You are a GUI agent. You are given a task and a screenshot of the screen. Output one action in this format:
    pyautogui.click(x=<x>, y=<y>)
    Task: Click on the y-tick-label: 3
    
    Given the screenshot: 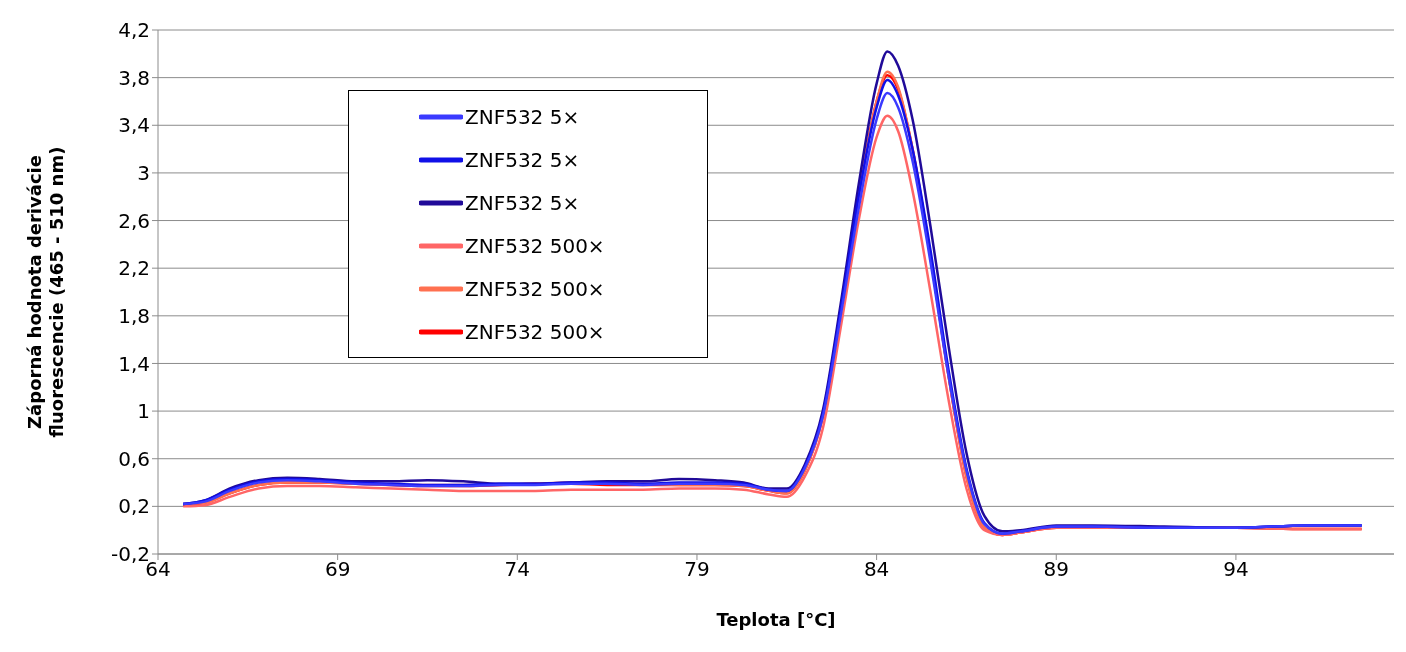 What is the action you would take?
    pyautogui.click(x=143, y=173)
    